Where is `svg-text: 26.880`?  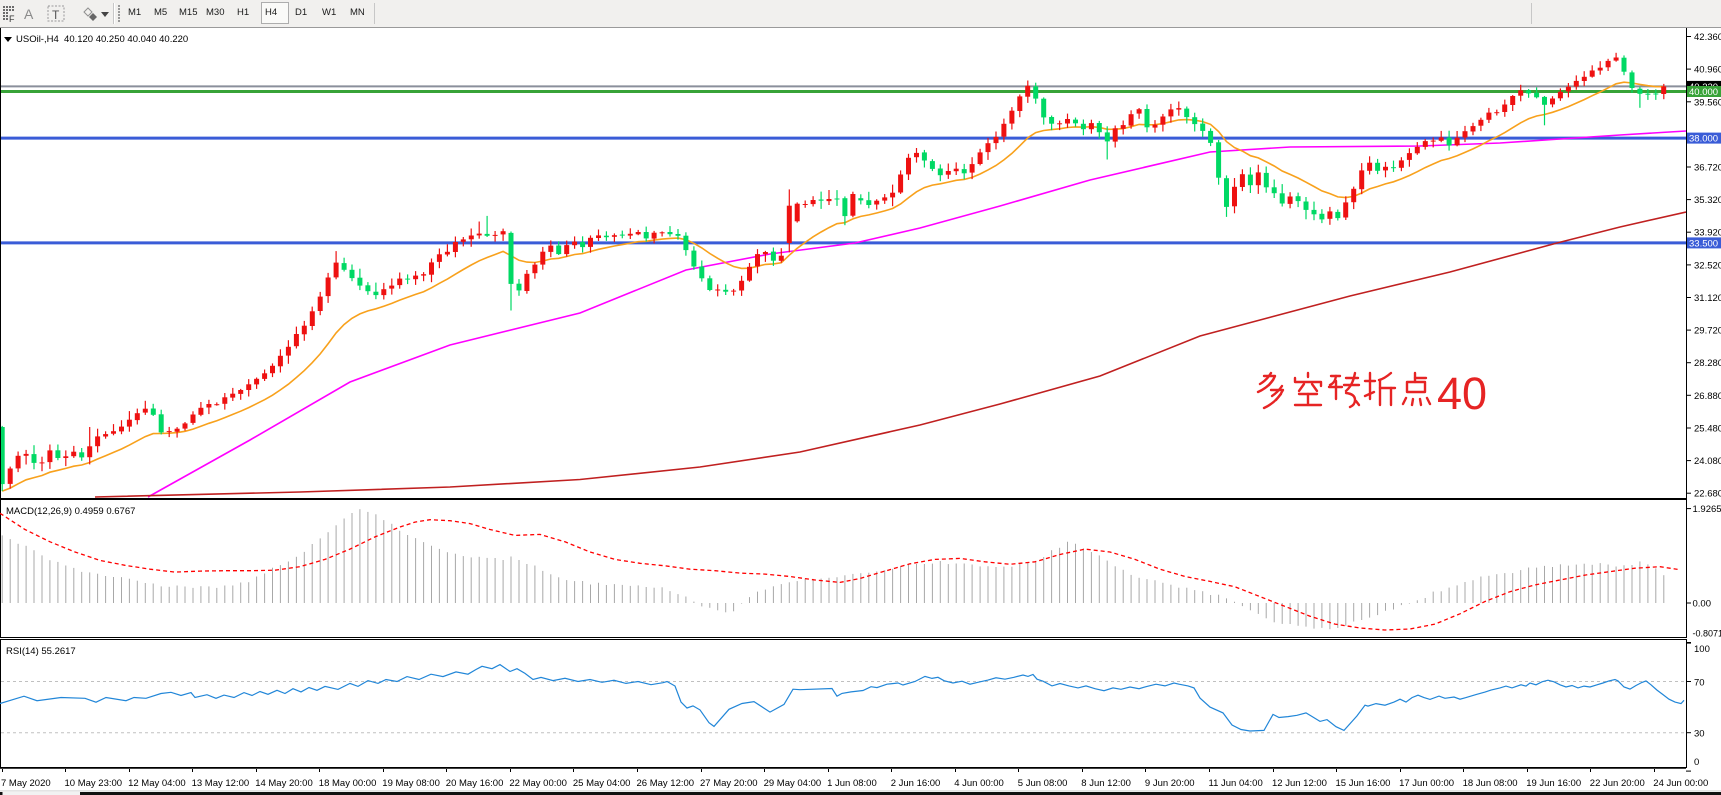
svg-text: 26.880 is located at coordinates (1707, 396).